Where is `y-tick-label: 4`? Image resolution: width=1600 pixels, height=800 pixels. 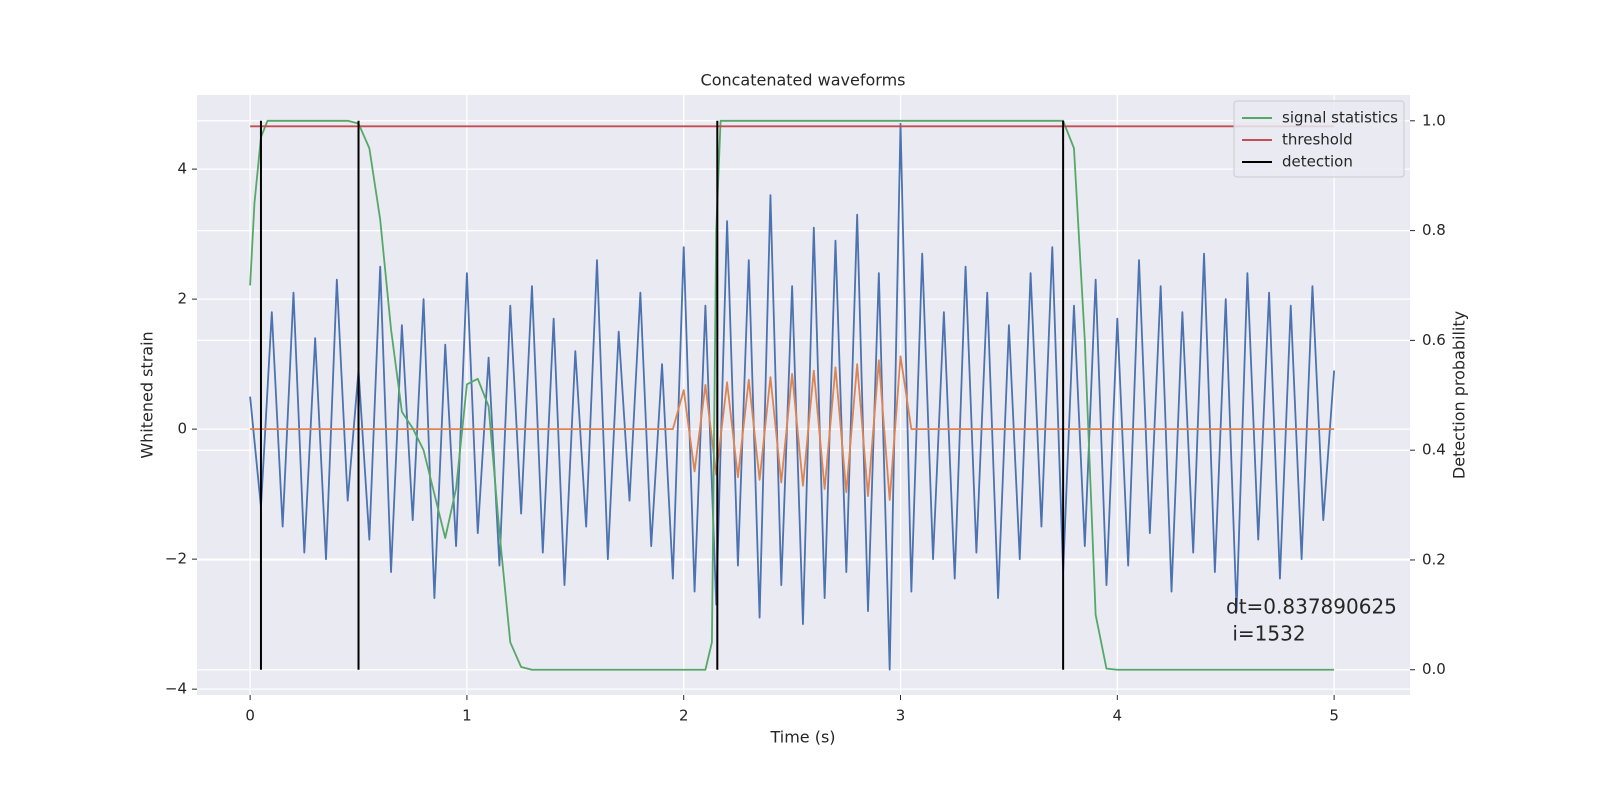 y-tick-label: 4 is located at coordinates (182, 169).